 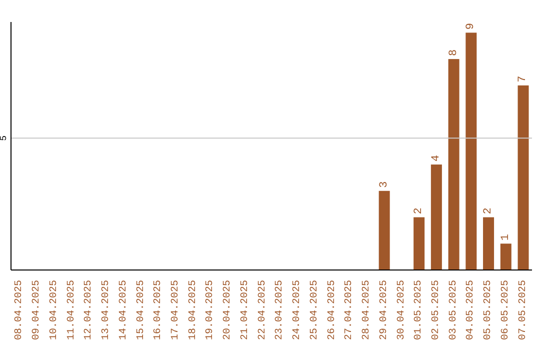 I want to click on ref-line-label: 5, so click(x=4, y=138).